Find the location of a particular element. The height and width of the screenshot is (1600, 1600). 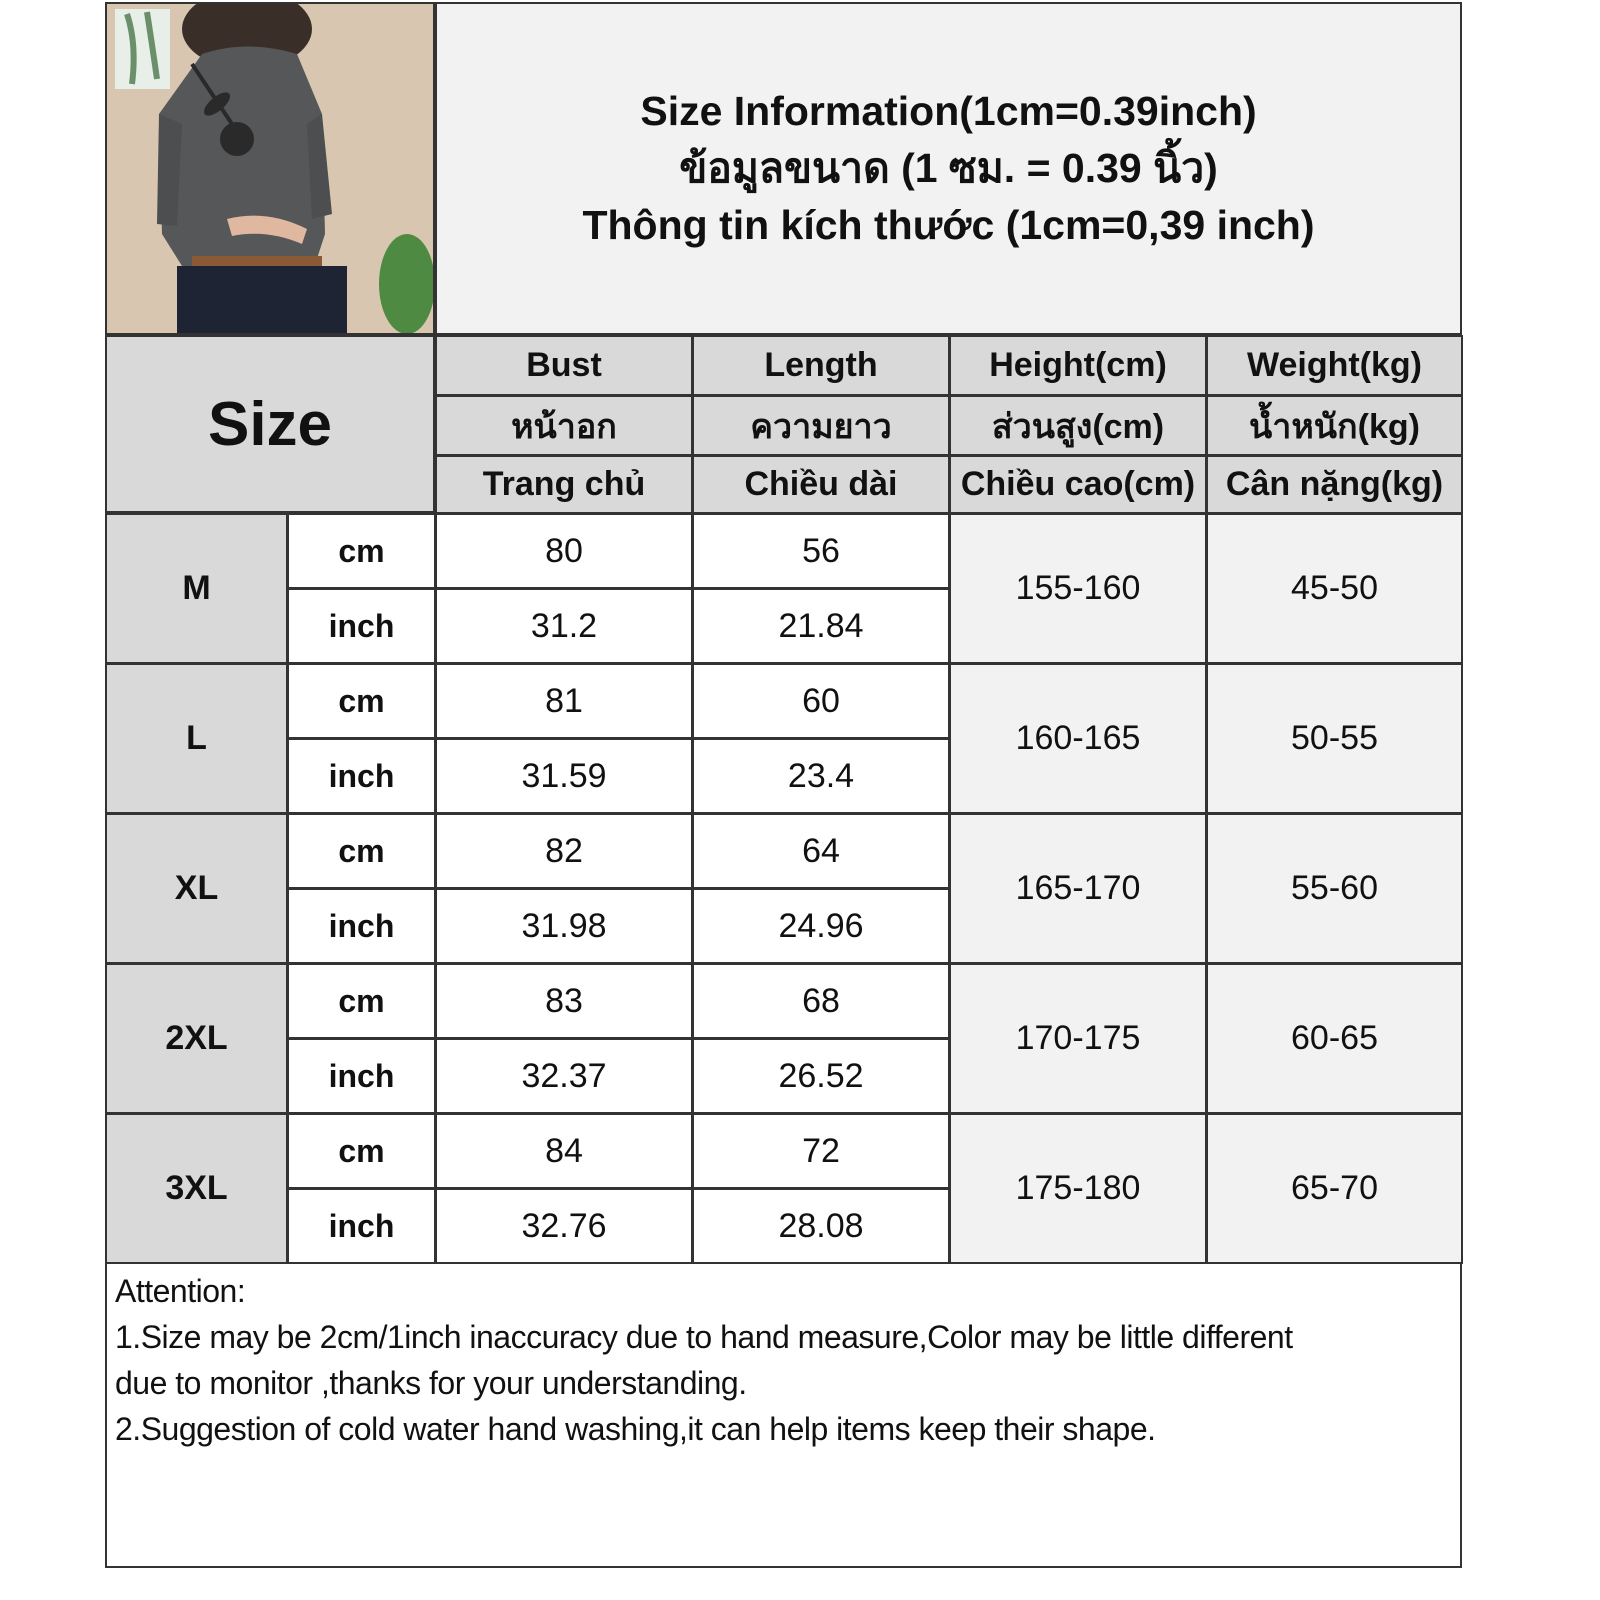

length-cm-value: 60 is located at coordinates (821, 701).